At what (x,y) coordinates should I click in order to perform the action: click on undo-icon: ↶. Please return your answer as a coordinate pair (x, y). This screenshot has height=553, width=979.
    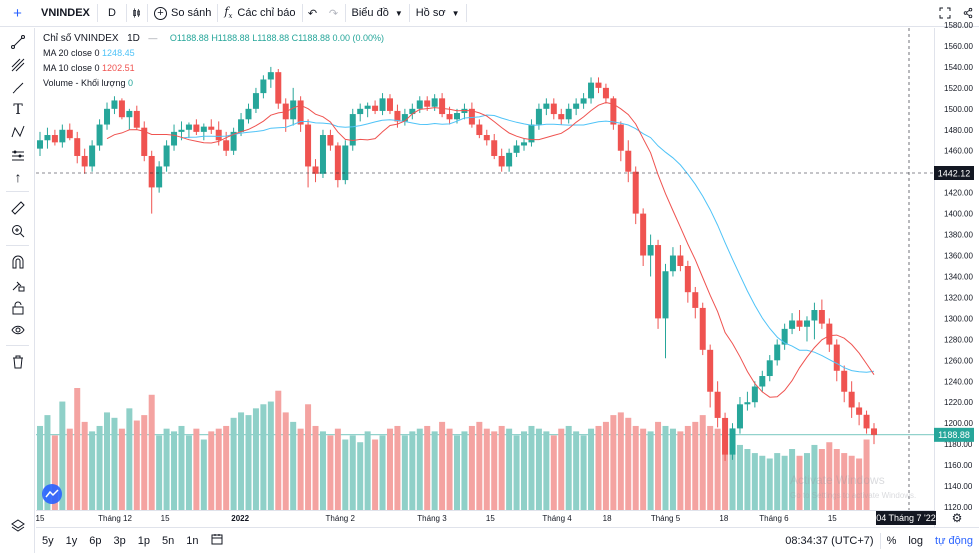
    Looking at the image, I should click on (312, 13).